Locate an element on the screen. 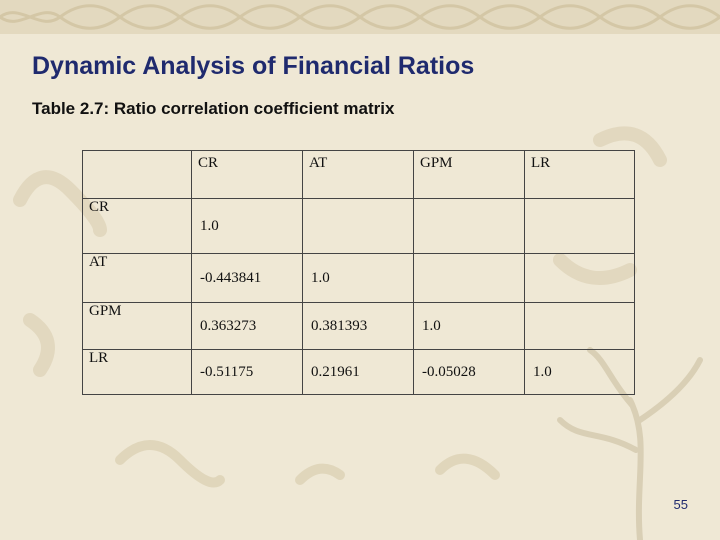 Image resolution: width=720 pixels, height=540 pixels. table-cell: 0.21961 is located at coordinates (358, 372).